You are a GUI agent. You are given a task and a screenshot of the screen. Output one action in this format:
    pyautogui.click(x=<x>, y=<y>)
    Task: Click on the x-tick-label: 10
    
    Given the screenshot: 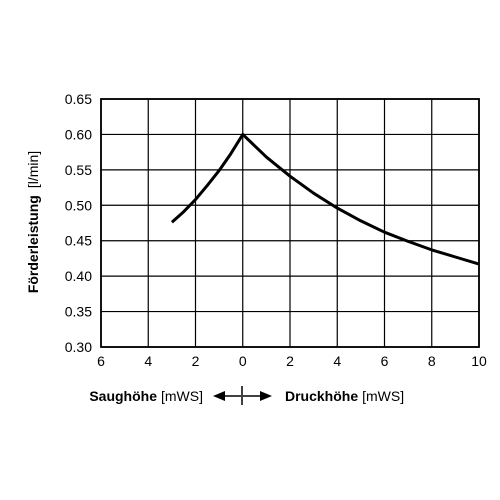 What is the action you would take?
    pyautogui.click(x=479, y=361)
    